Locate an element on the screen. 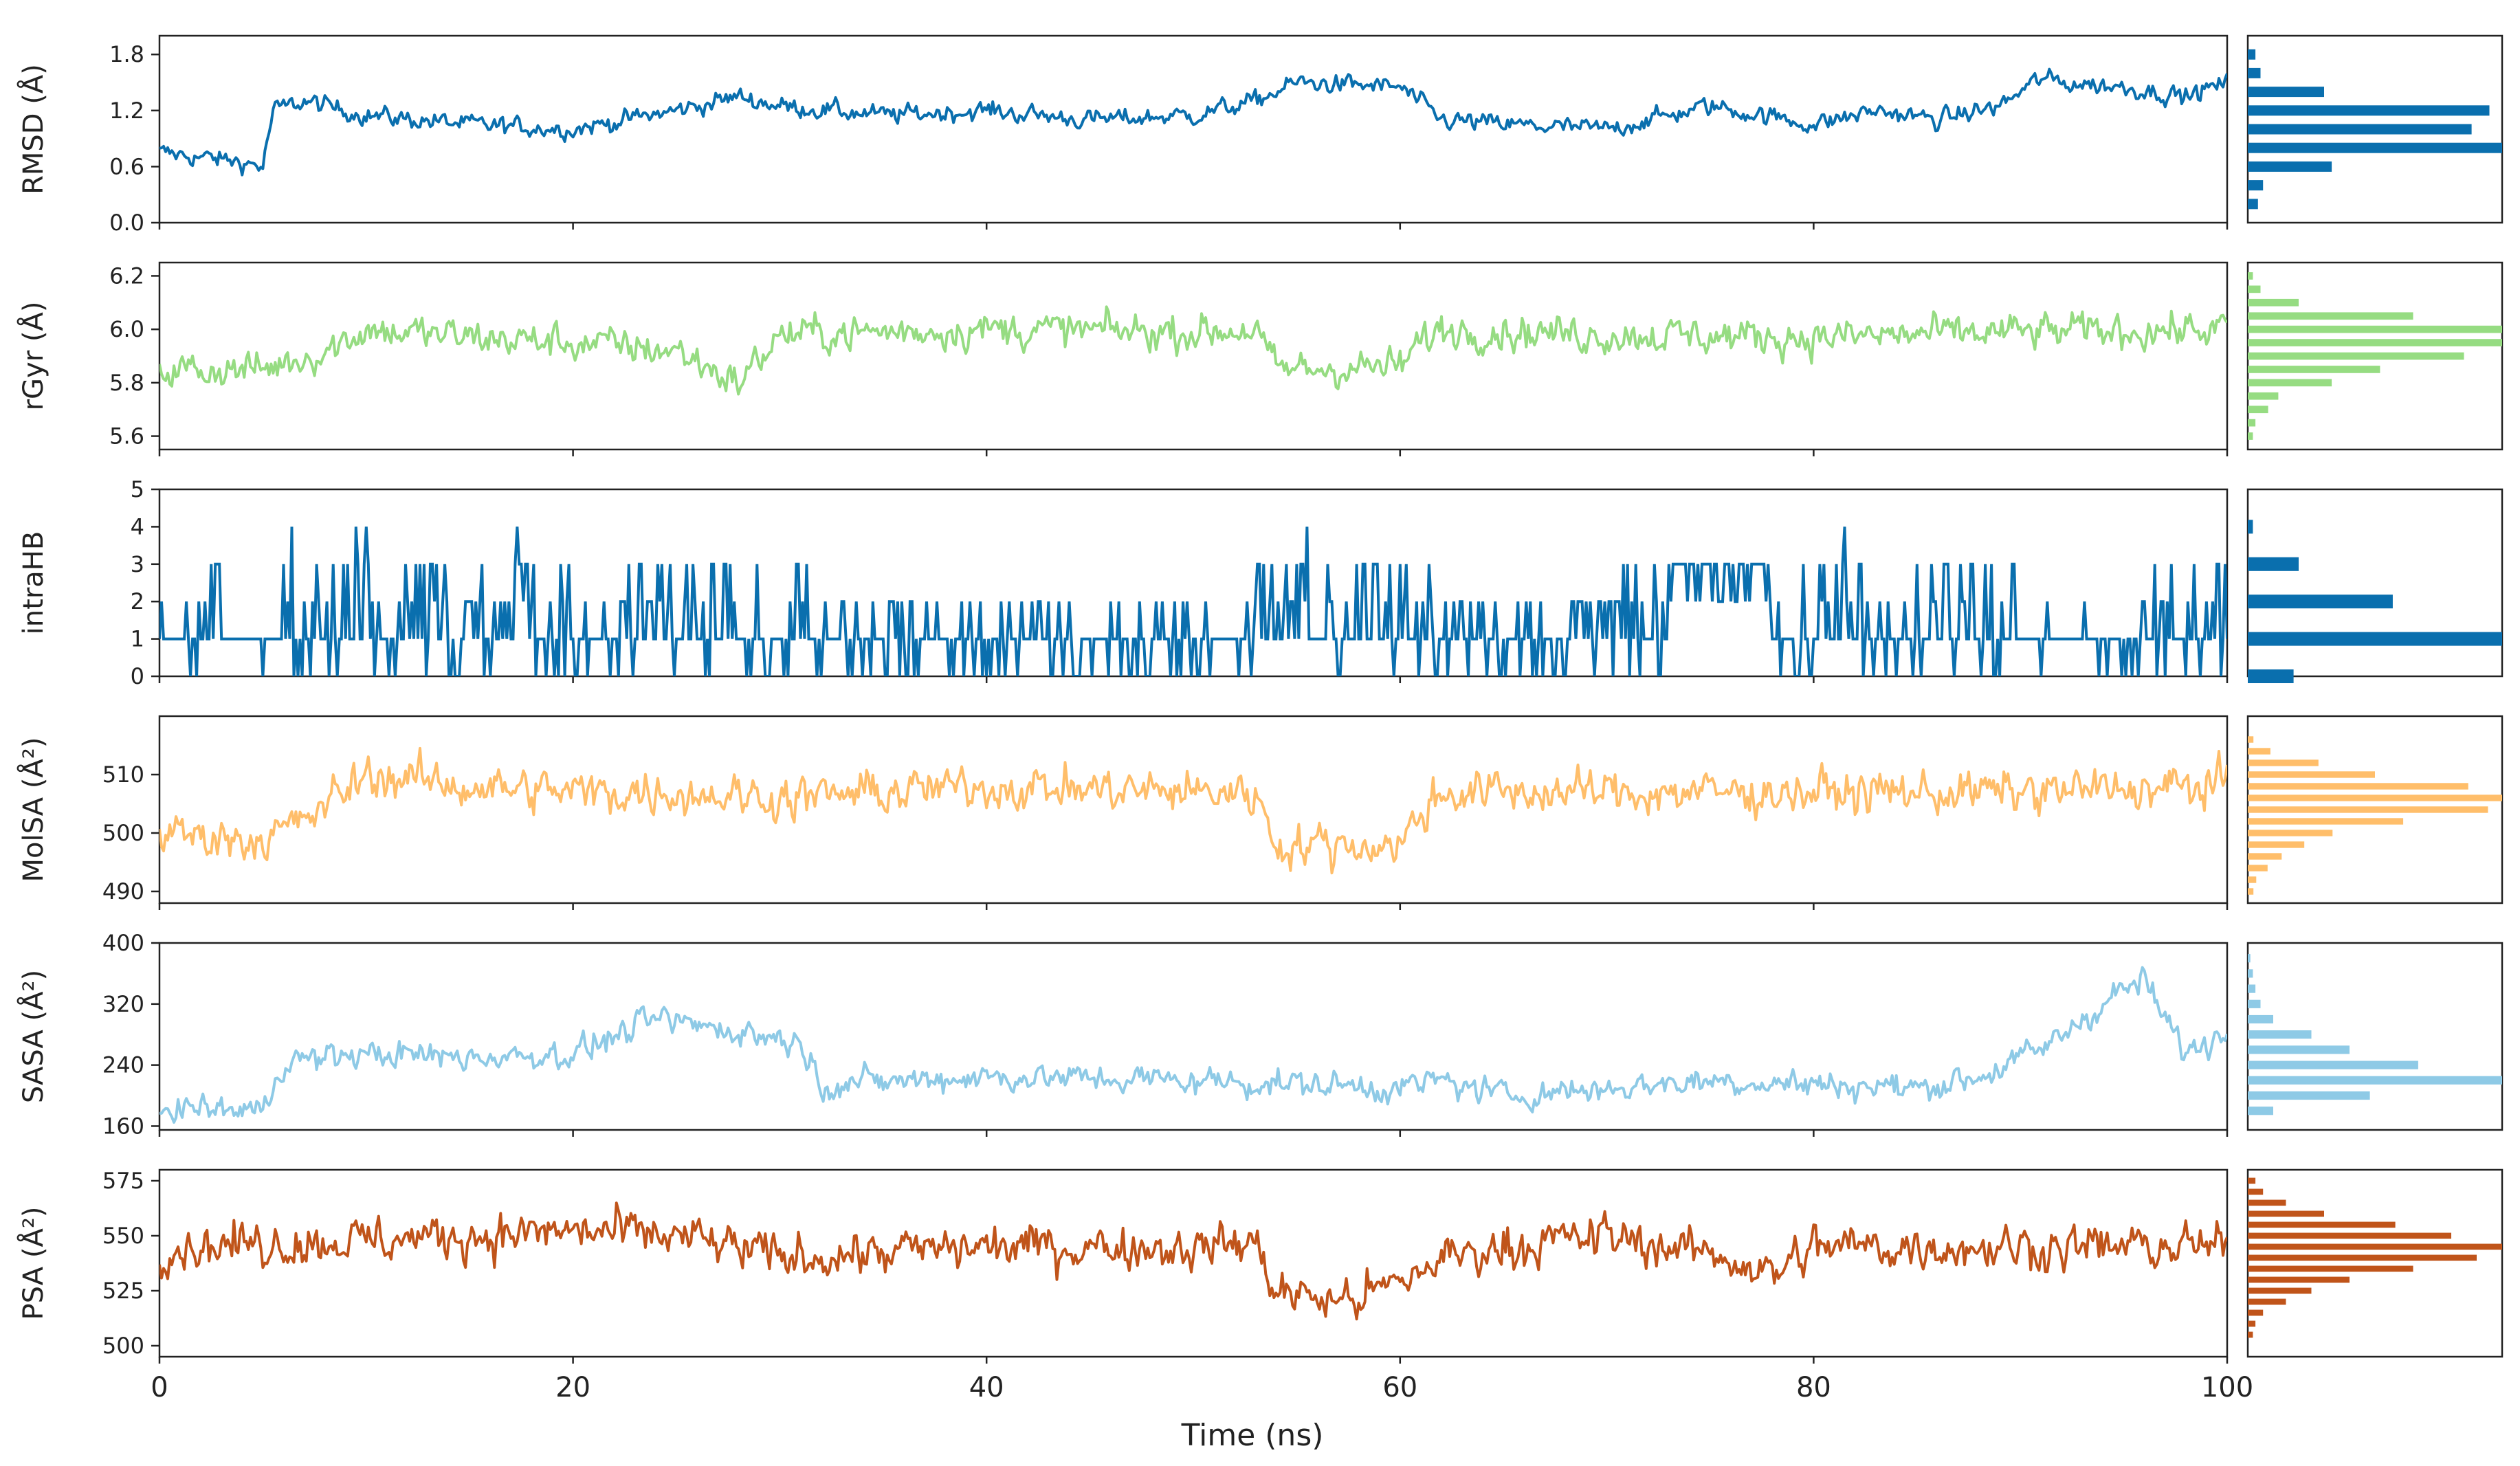 The height and width of the screenshot is (1466, 2520). y-tick-label: 0 is located at coordinates (137, 676).